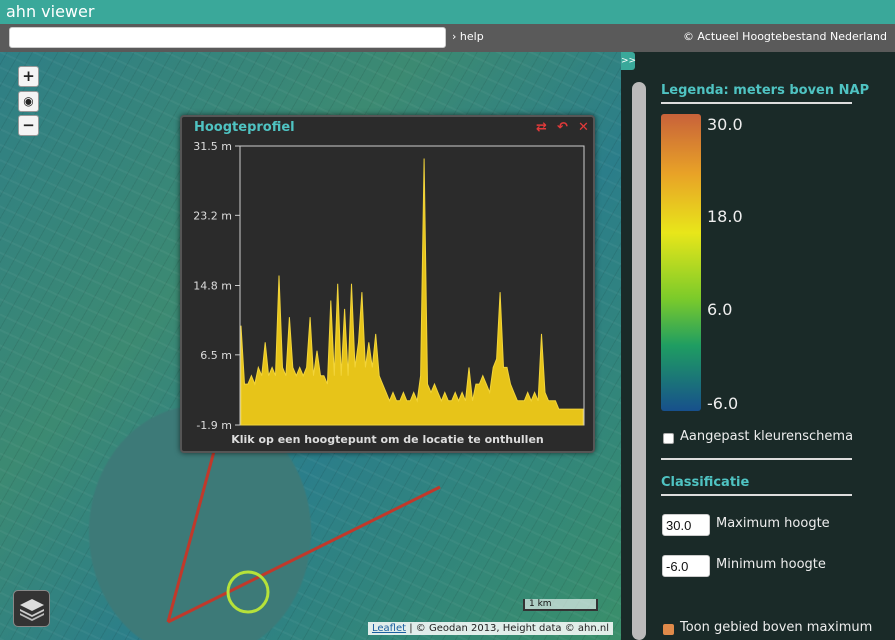  I want to click on layers-icon, so click(32, 610).